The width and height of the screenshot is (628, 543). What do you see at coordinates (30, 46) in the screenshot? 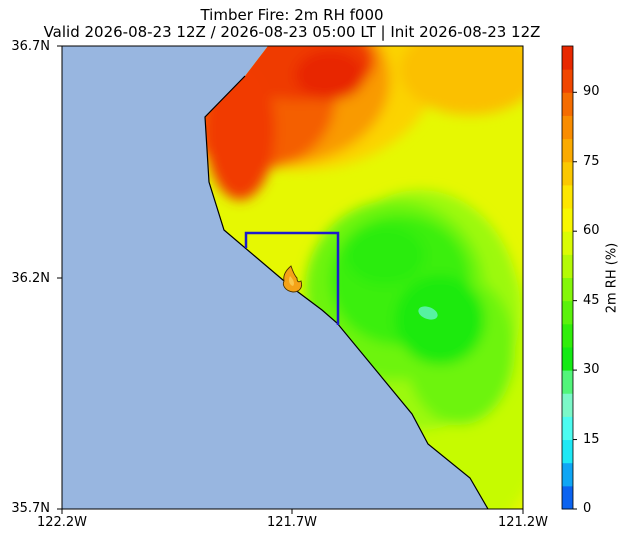
I see `lat-label-top: 36.7N` at bounding box center [30, 46].